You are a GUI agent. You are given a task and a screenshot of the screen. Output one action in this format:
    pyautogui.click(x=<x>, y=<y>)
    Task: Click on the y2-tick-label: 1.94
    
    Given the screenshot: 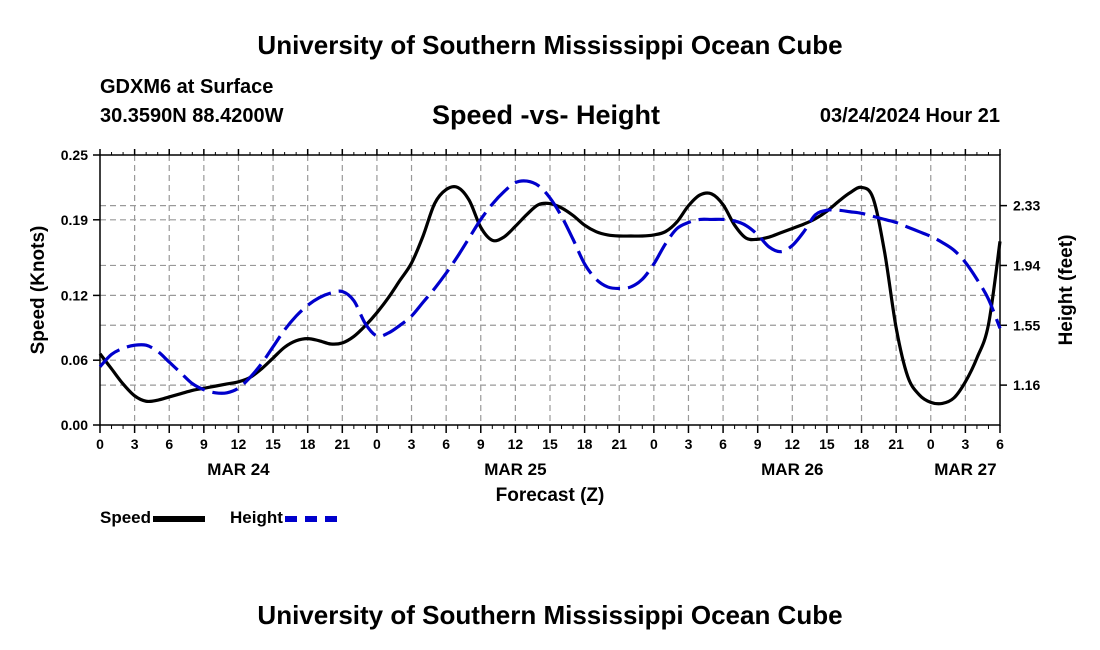 What is the action you would take?
    pyautogui.click(x=1026, y=265)
    